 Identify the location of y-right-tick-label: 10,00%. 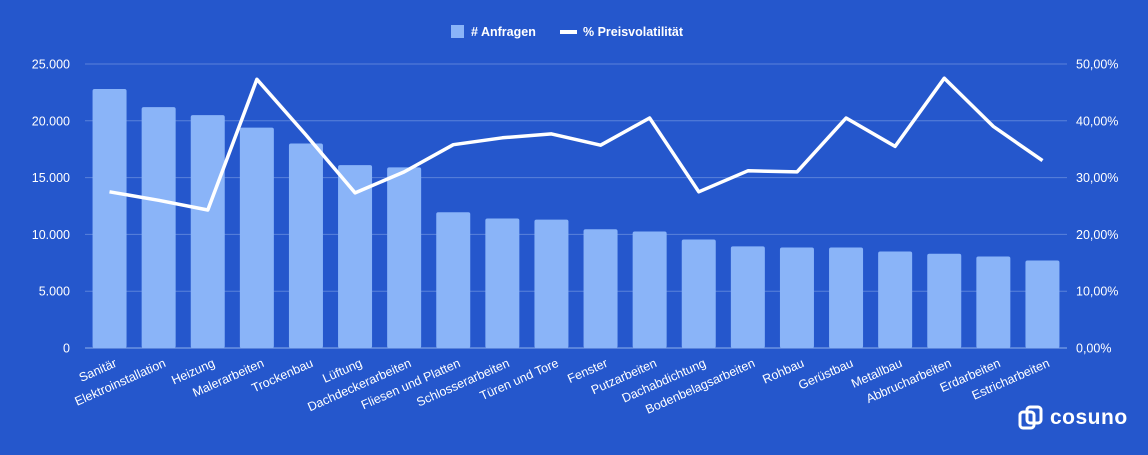
(1097, 292).